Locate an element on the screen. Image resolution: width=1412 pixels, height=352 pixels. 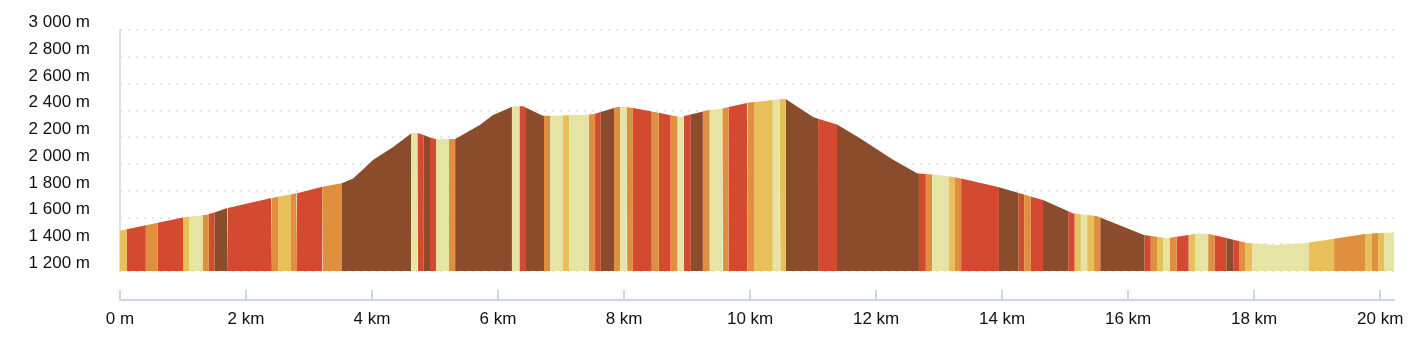
y-tick-label: 2 800 m is located at coordinates (59, 48).